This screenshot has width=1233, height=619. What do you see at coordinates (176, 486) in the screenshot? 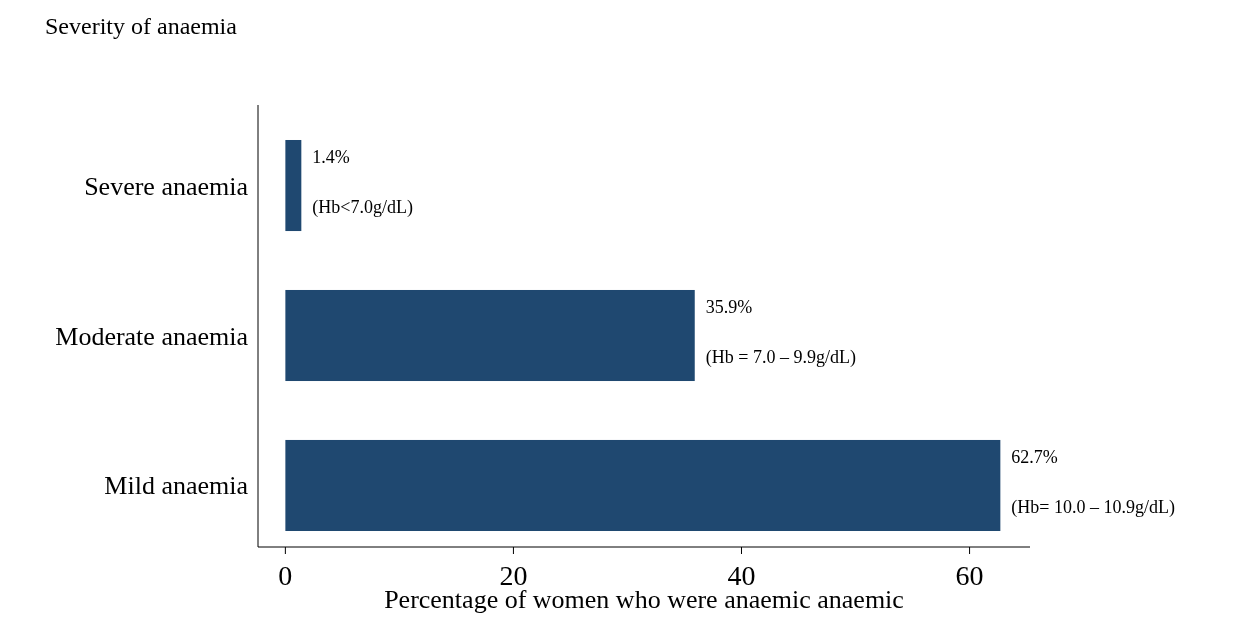
I see `y-tick-label: Mild anaemia` at bounding box center [176, 486].